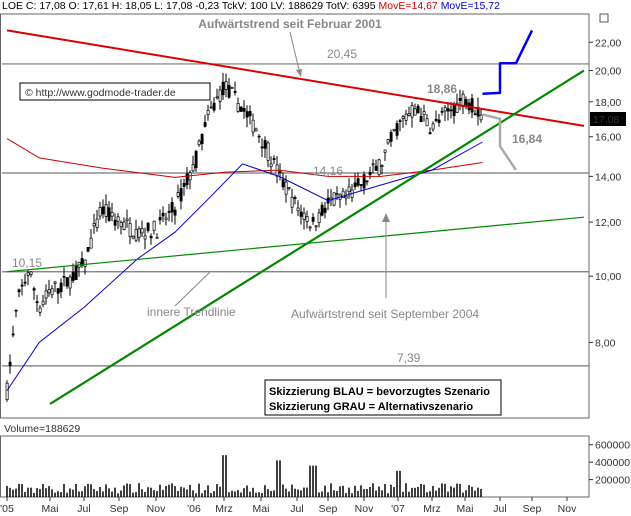  Describe the element at coordinates (608, 138) in the screenshot. I see `y-tick-label: 16,00` at that location.